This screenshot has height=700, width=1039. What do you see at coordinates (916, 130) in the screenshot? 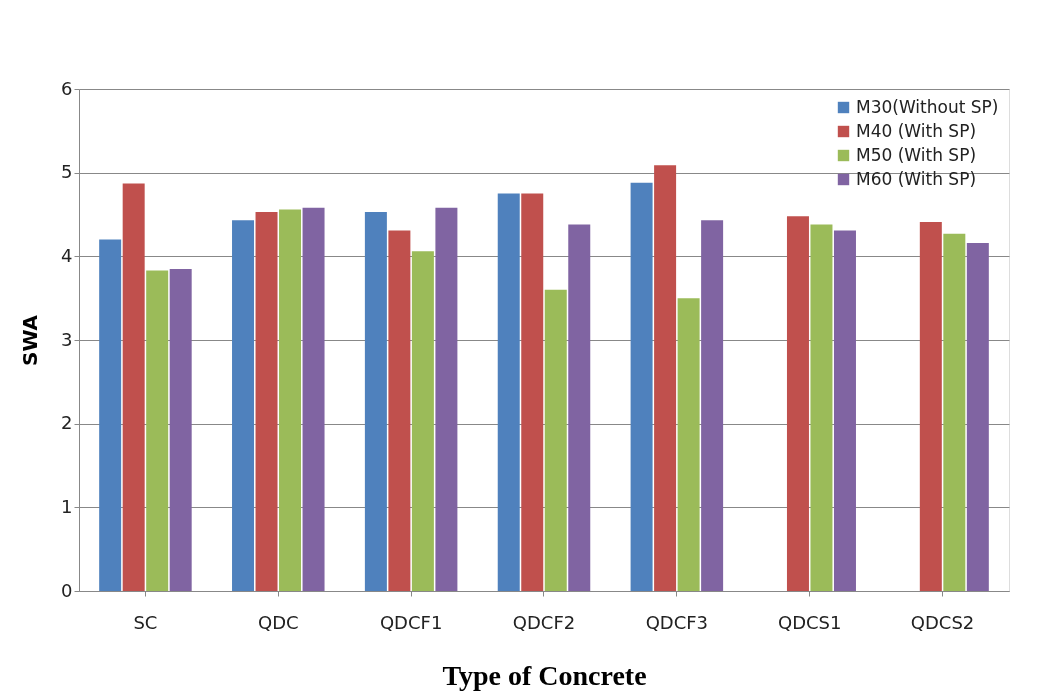
I see `legend-label: M40 (With SP)` at bounding box center [916, 130].